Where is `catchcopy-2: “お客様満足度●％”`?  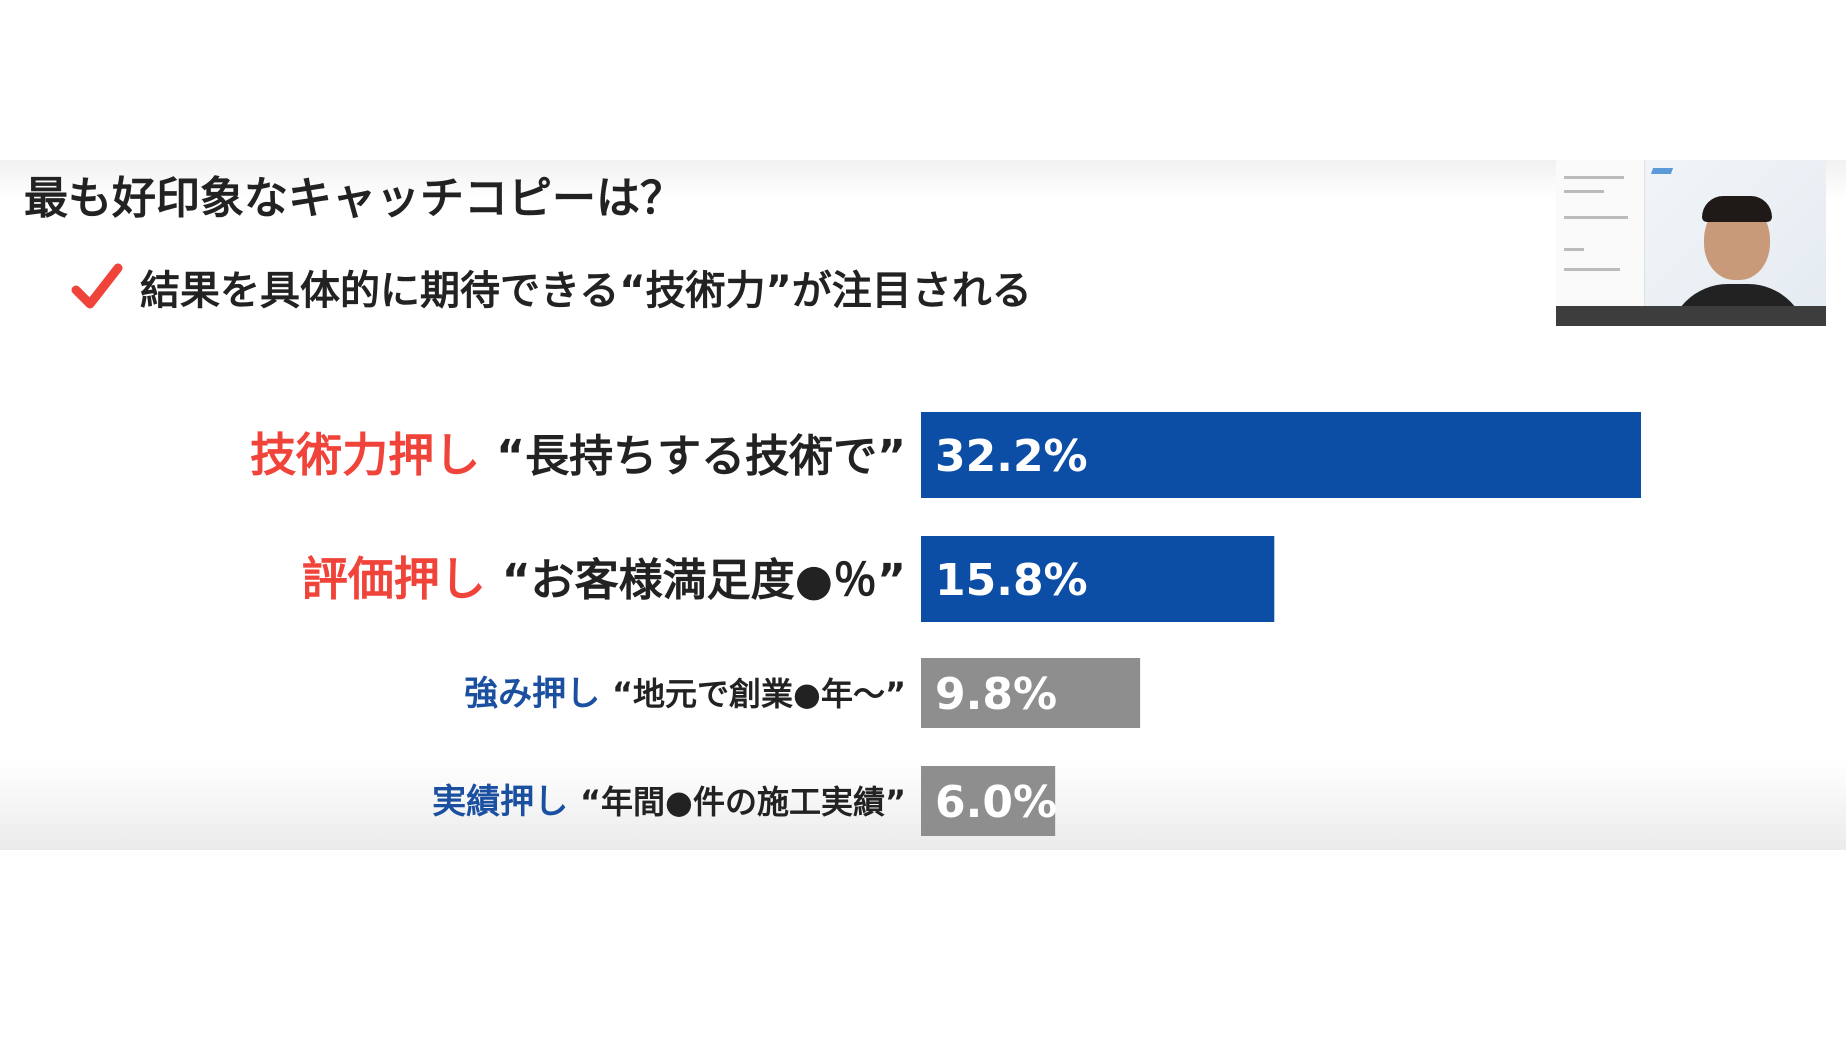
catchcopy-2: “お客様満足度●％” is located at coordinates (704, 580).